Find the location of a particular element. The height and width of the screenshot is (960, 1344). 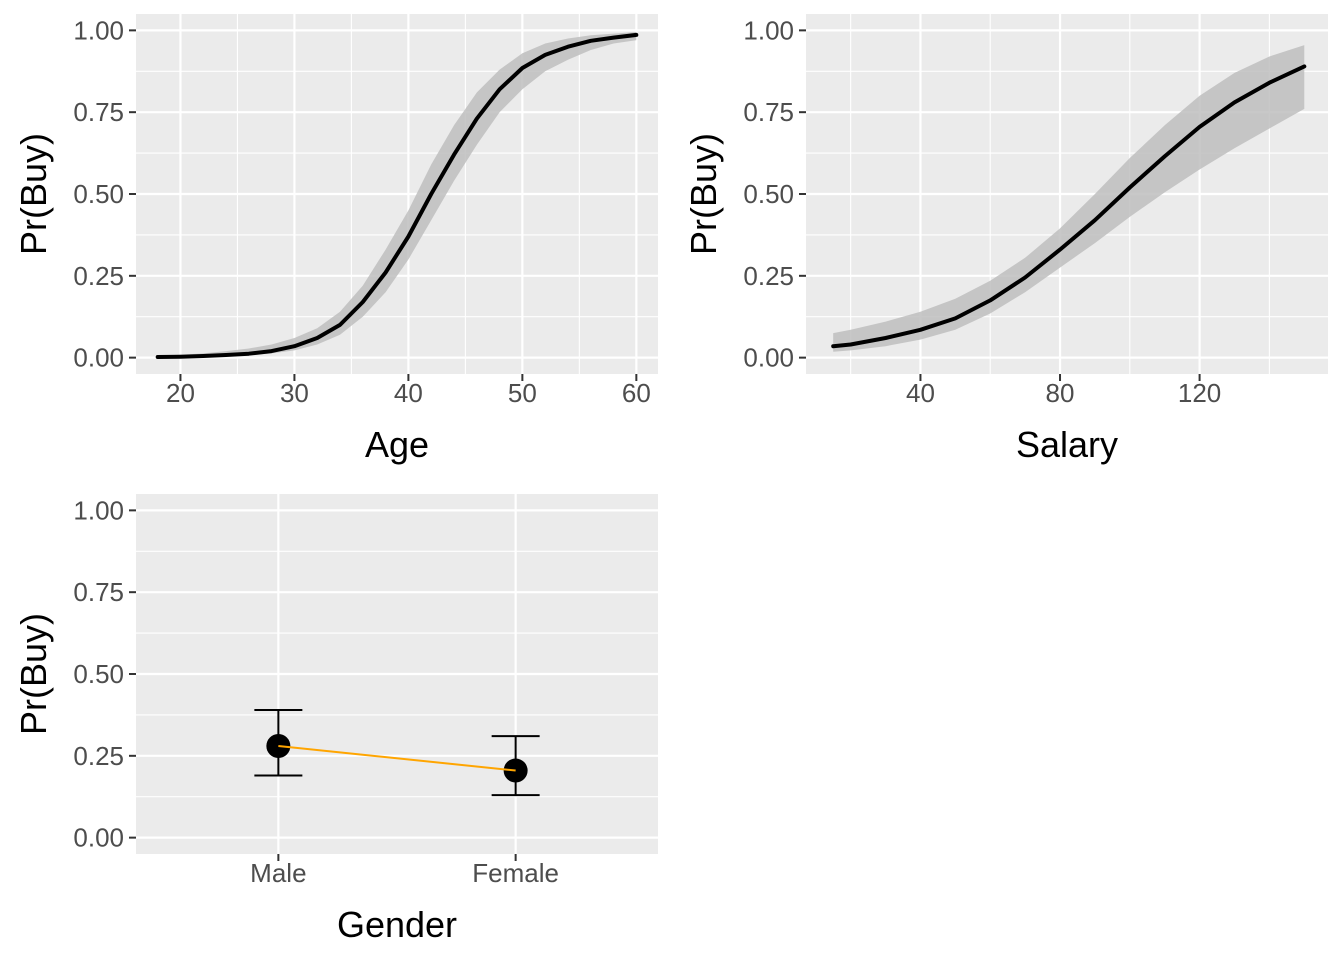

x-axis-title: Gender is located at coordinates (397, 924).